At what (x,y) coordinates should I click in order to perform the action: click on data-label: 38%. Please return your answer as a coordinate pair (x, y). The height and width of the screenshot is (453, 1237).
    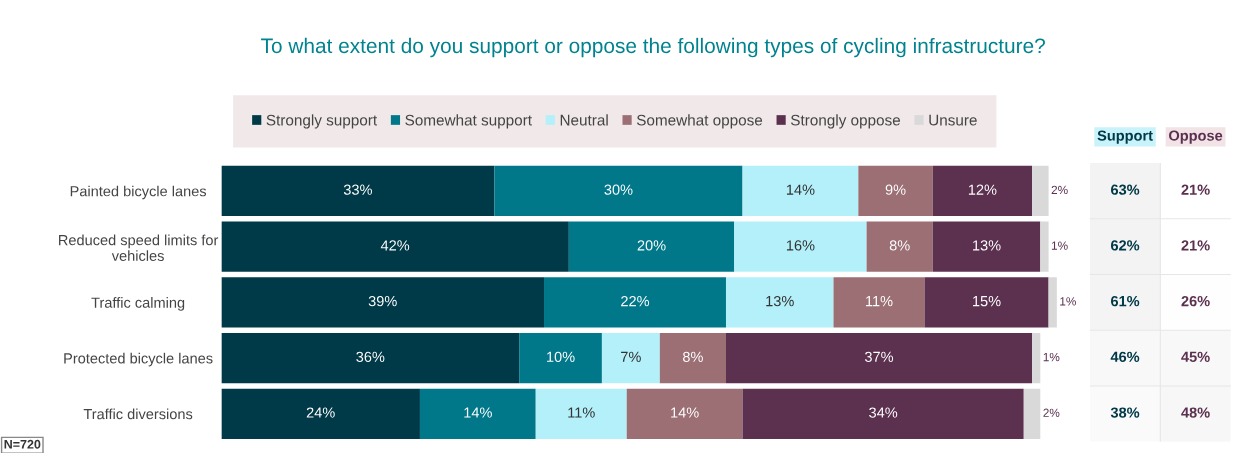
    Looking at the image, I should click on (1125, 412).